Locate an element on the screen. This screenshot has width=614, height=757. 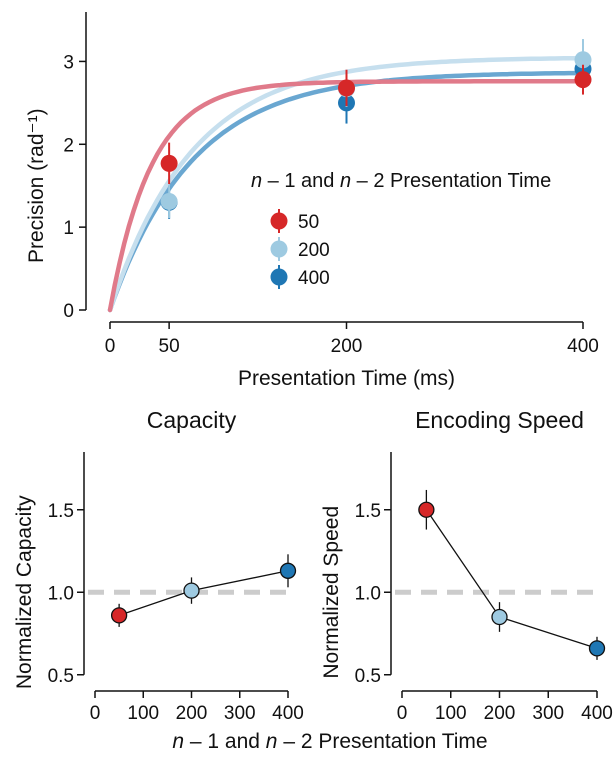
speed-series-line is located at coordinates (511, 579).